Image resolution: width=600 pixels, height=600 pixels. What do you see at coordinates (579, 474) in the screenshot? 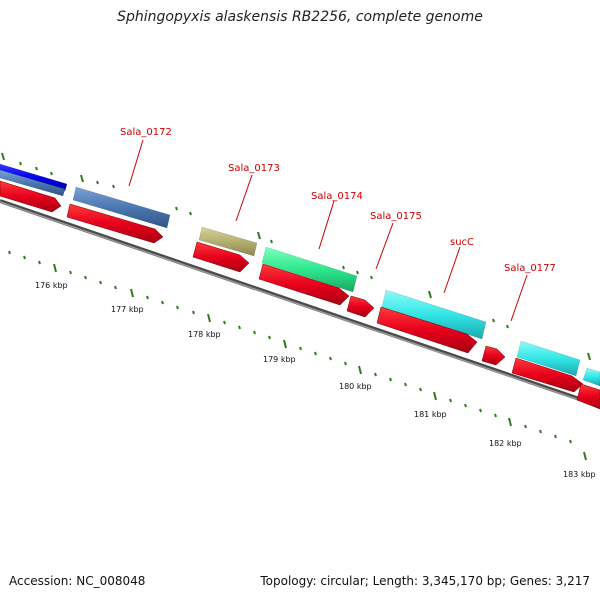
I see `scale-label: 183 kbp` at bounding box center [579, 474].